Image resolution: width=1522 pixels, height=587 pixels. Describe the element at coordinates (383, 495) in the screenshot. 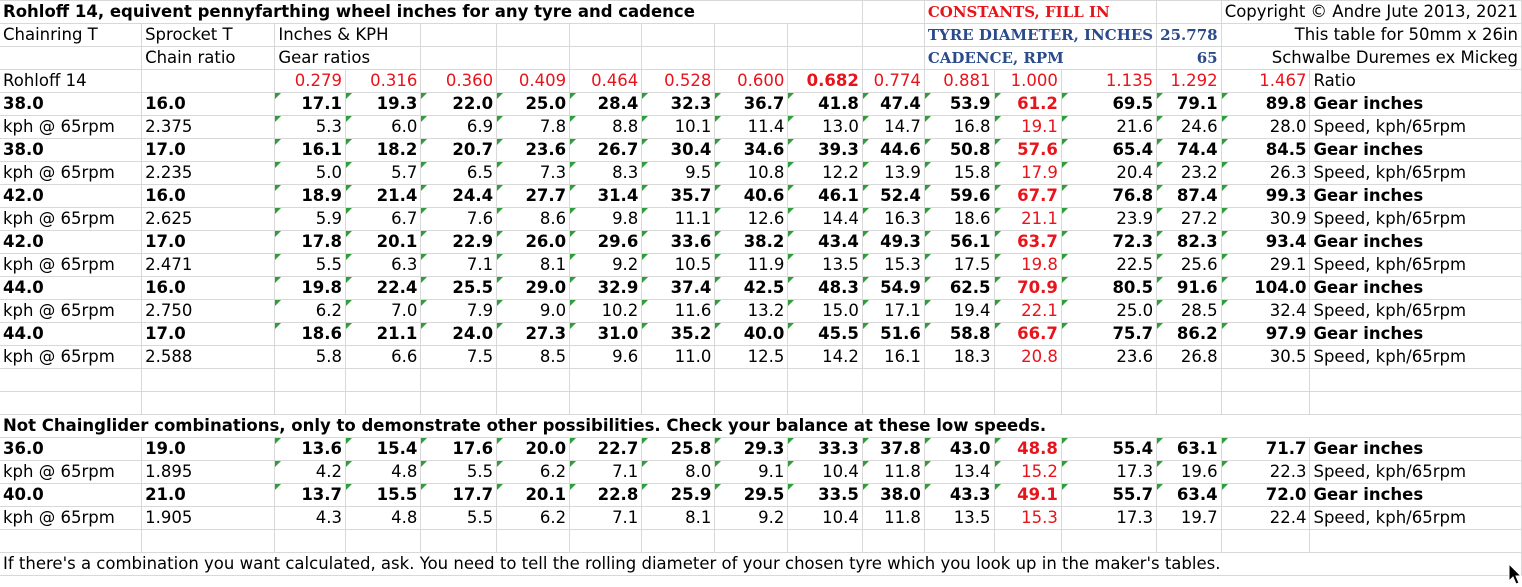

I see `gear-inches-value: 15.5` at that location.